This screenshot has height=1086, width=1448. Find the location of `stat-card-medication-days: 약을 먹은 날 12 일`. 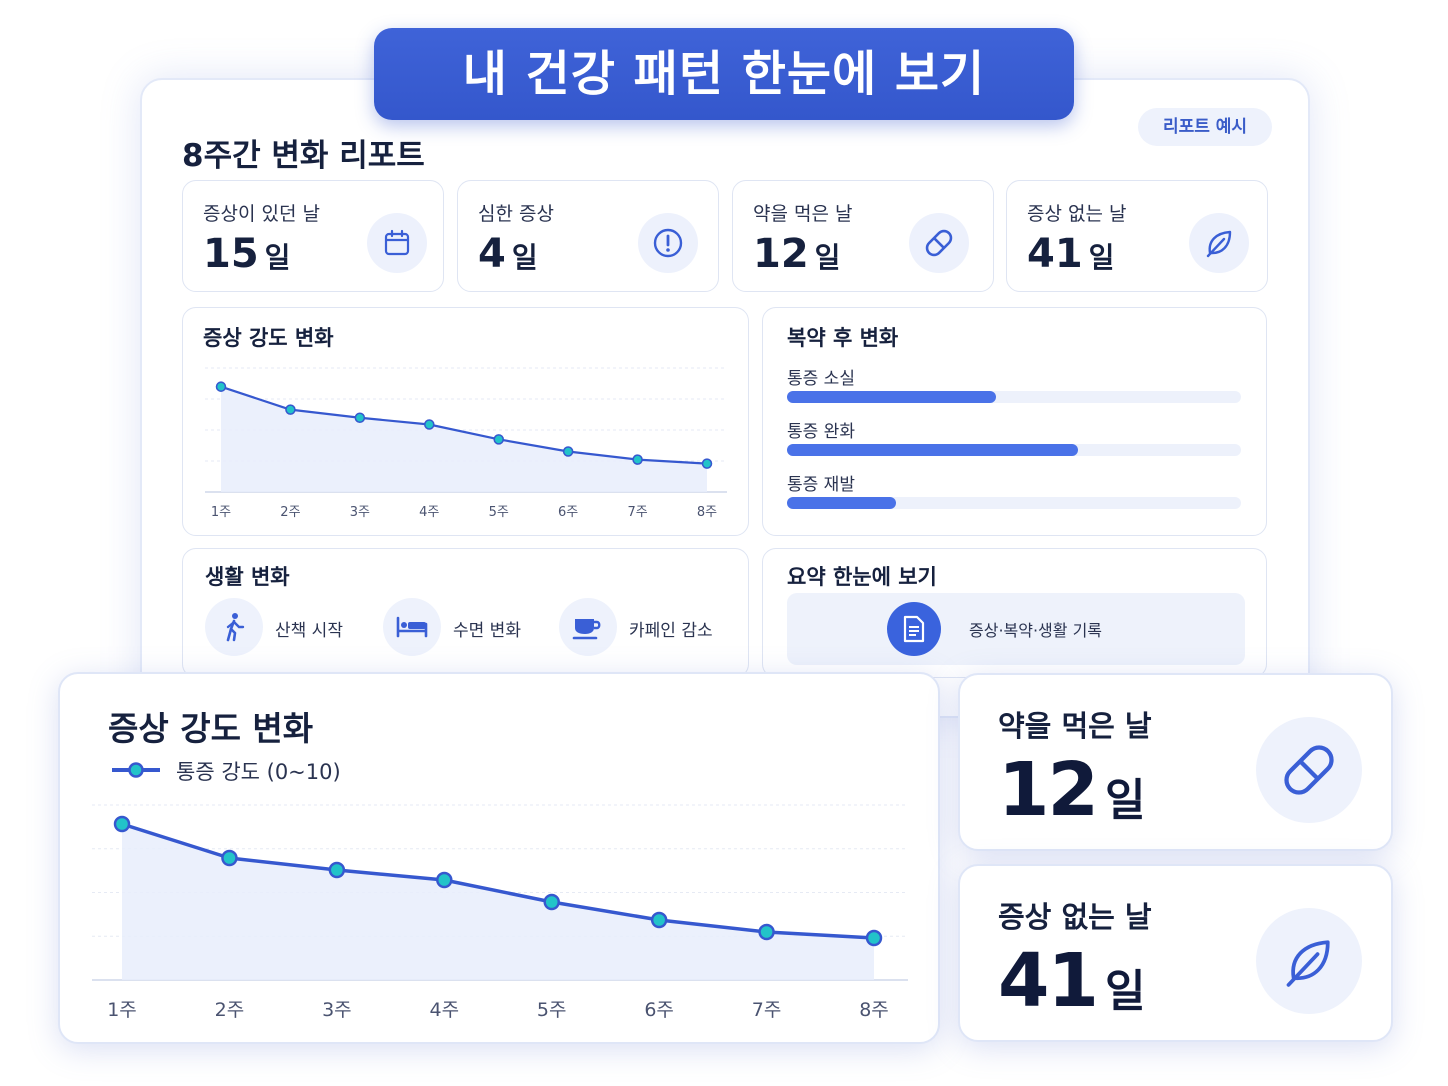

stat-card-medication-days: 약을 먹은 날 12 일 is located at coordinates (863, 236).